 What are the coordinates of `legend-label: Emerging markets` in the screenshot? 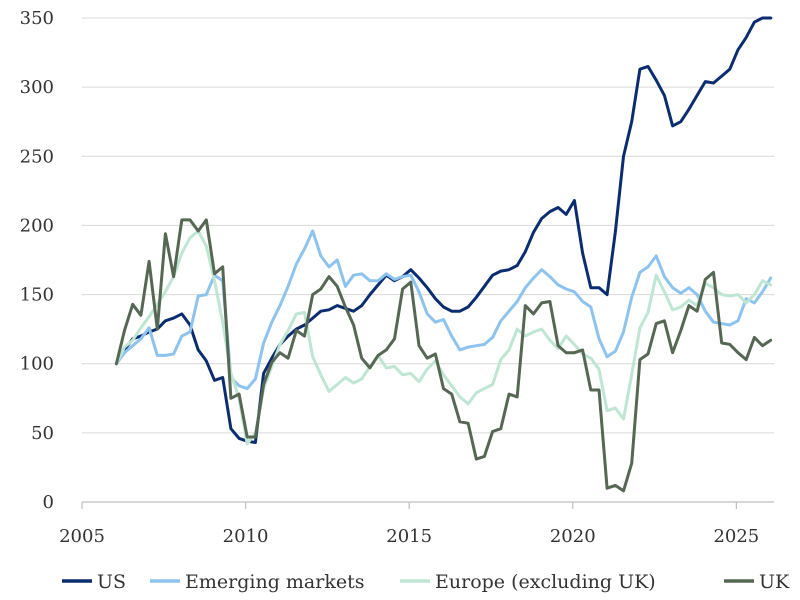 It's located at (274, 582).